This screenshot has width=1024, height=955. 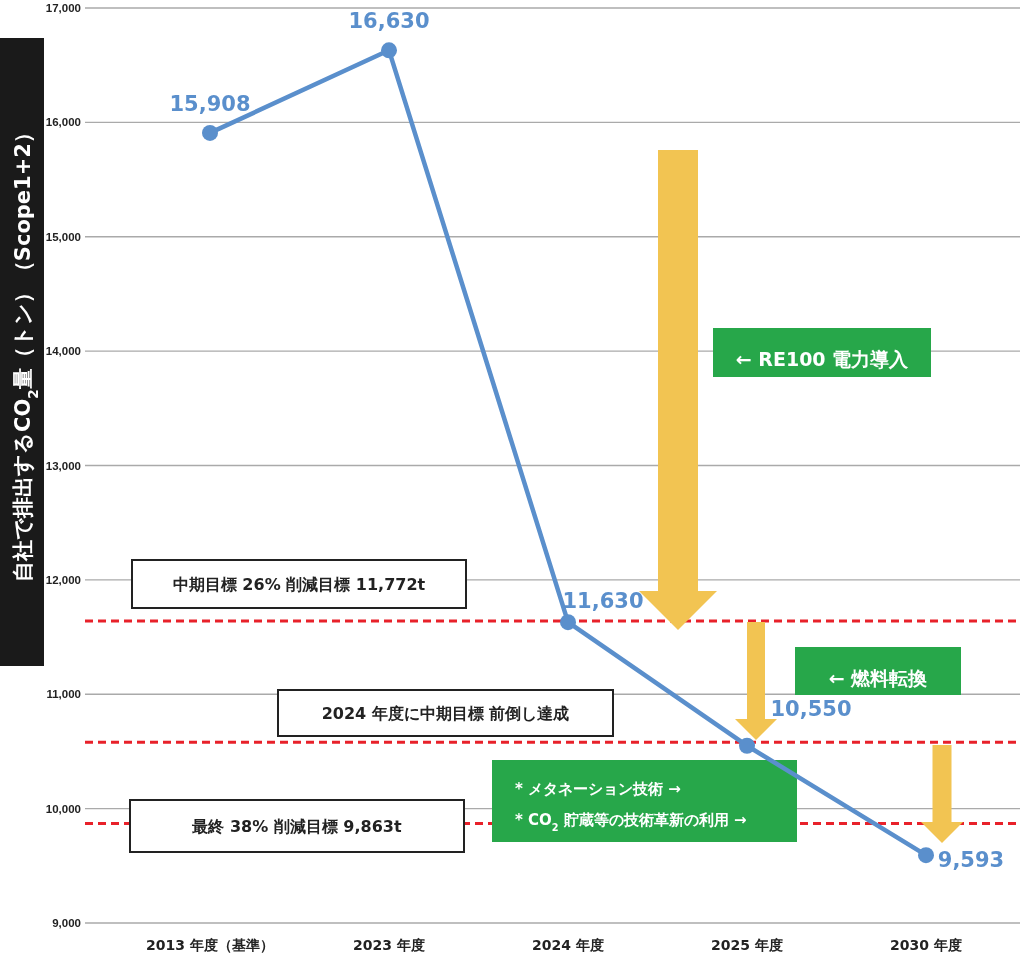 What do you see at coordinates (822, 359) in the screenshot?
I see `annotation: ← RE100 電力導入` at bounding box center [822, 359].